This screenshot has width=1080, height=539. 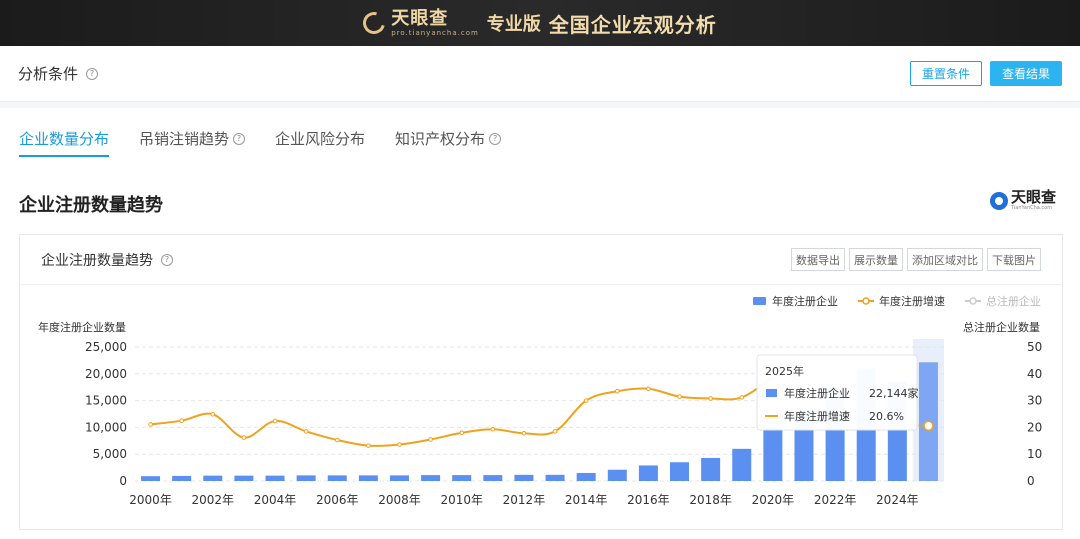 I want to click on x-tick-label: 2018年, so click(x=710, y=500).